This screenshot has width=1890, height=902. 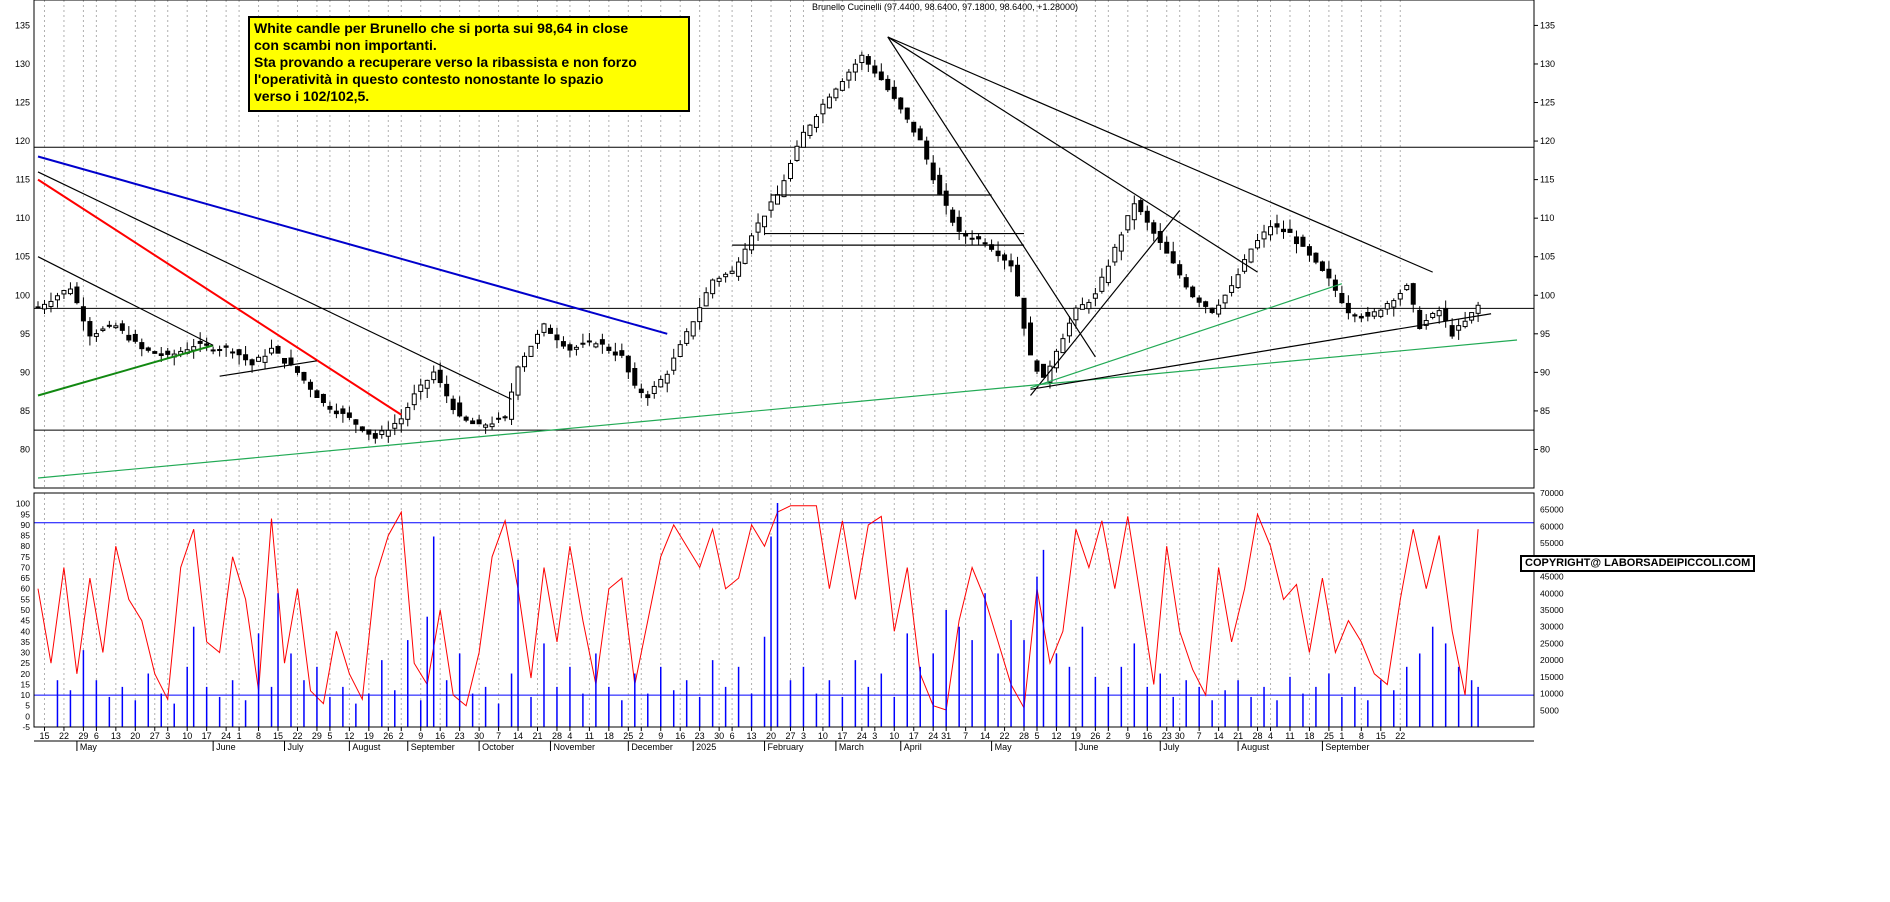 What do you see at coordinates (1347, 747) in the screenshot?
I see `month-label: September` at bounding box center [1347, 747].